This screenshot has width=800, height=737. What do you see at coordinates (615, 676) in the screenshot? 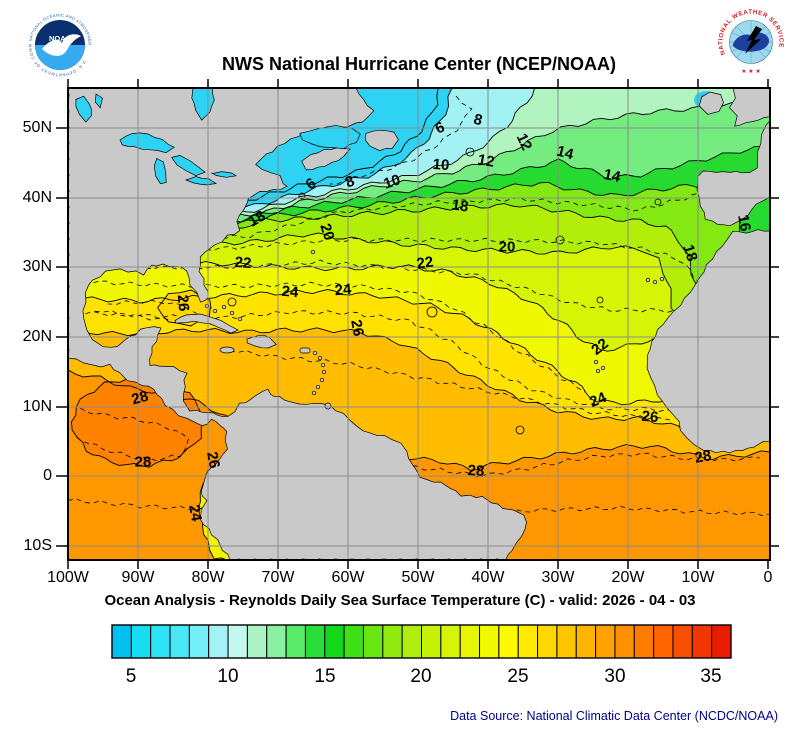
I see `colorbar-tick-label: 30` at bounding box center [615, 676].